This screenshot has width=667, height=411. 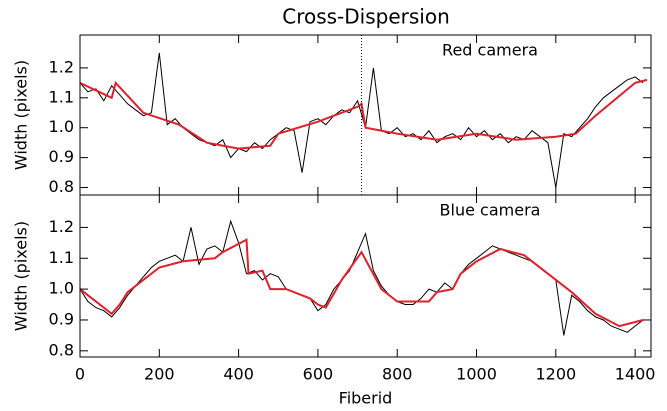 What do you see at coordinates (490, 210) in the screenshot?
I see `annotation: Blue camera` at bounding box center [490, 210].